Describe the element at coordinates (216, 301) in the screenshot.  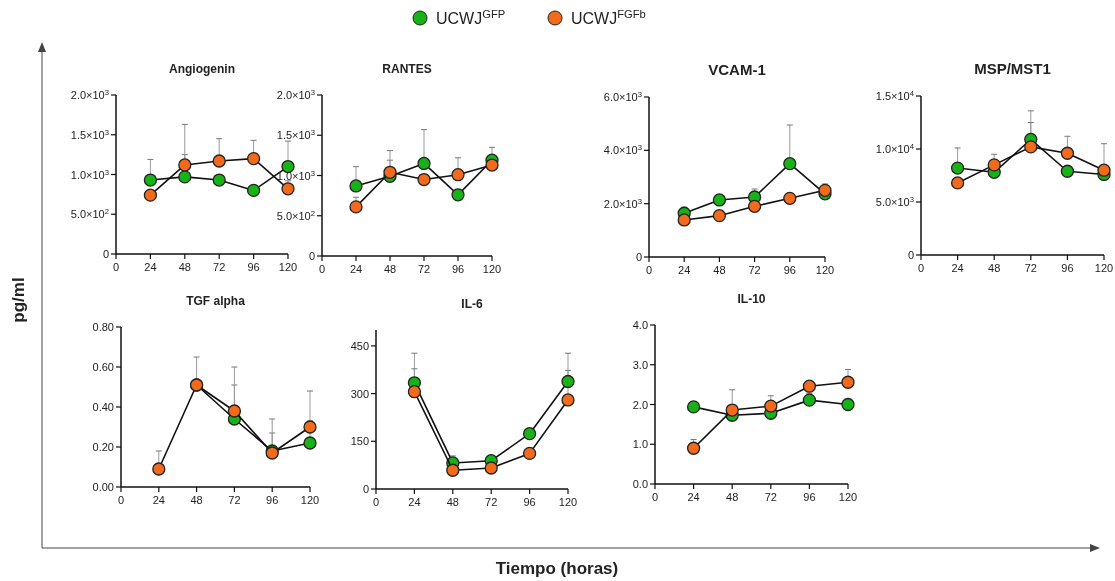
I see `chart-title: TGF alpha` at that location.